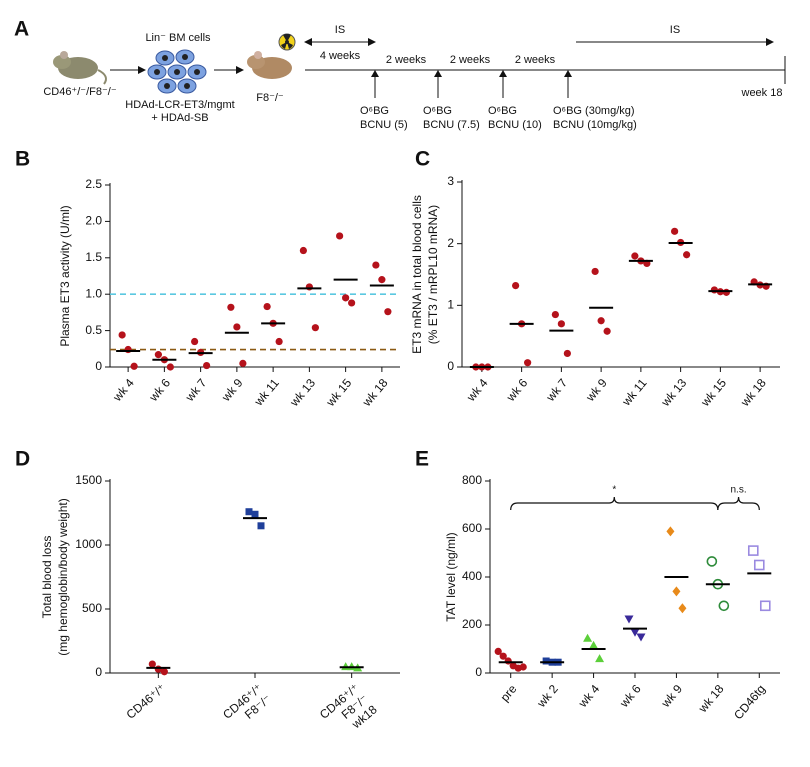 The image size is (810, 767). What do you see at coordinates (384, 125) in the screenshot?
I see `treatment-label: BCNU (5)` at bounding box center [384, 125].